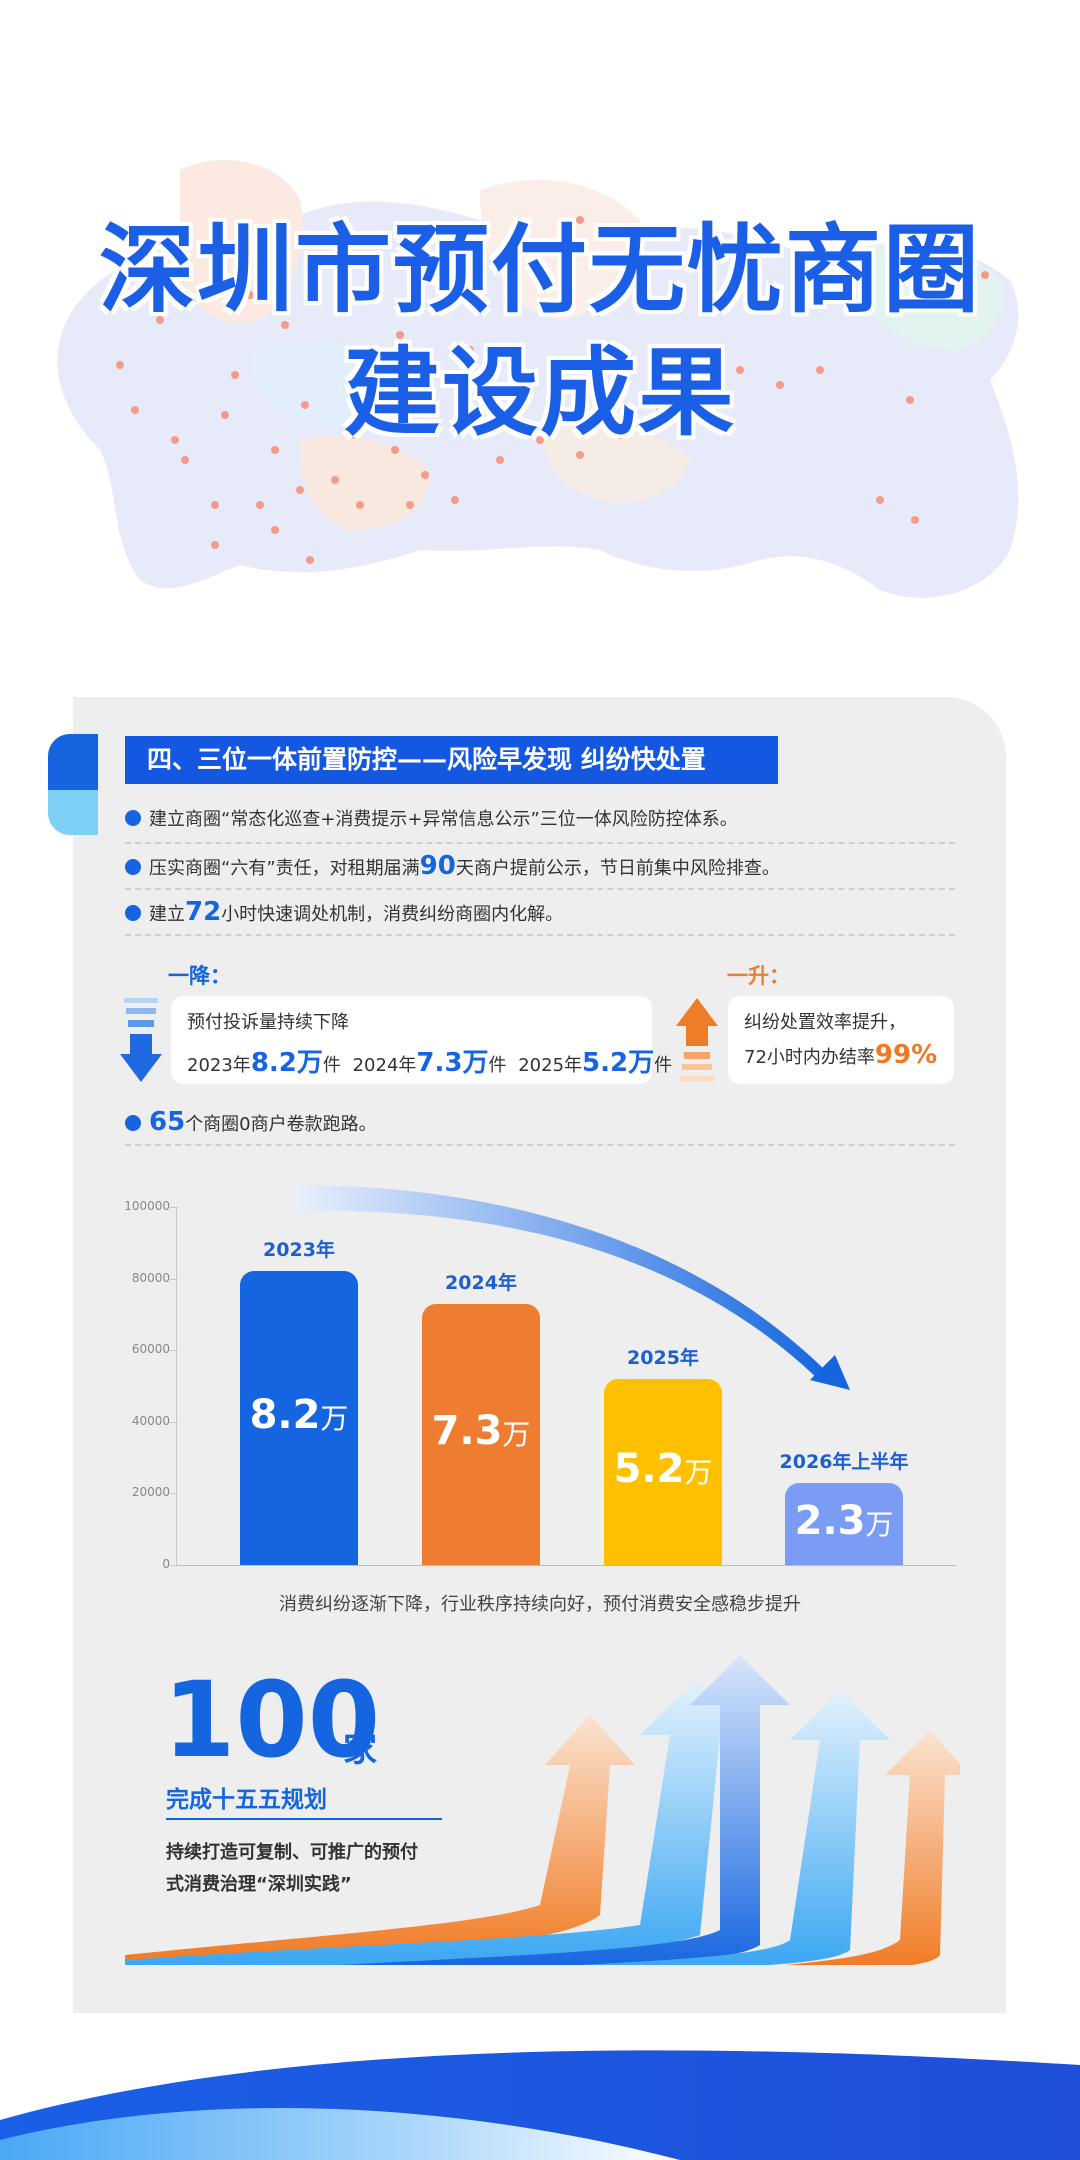 Image resolution: width=1080 pixels, height=2160 pixels. What do you see at coordinates (844, 1520) in the screenshot?
I see `bar-value-label: 2.3万` at bounding box center [844, 1520].